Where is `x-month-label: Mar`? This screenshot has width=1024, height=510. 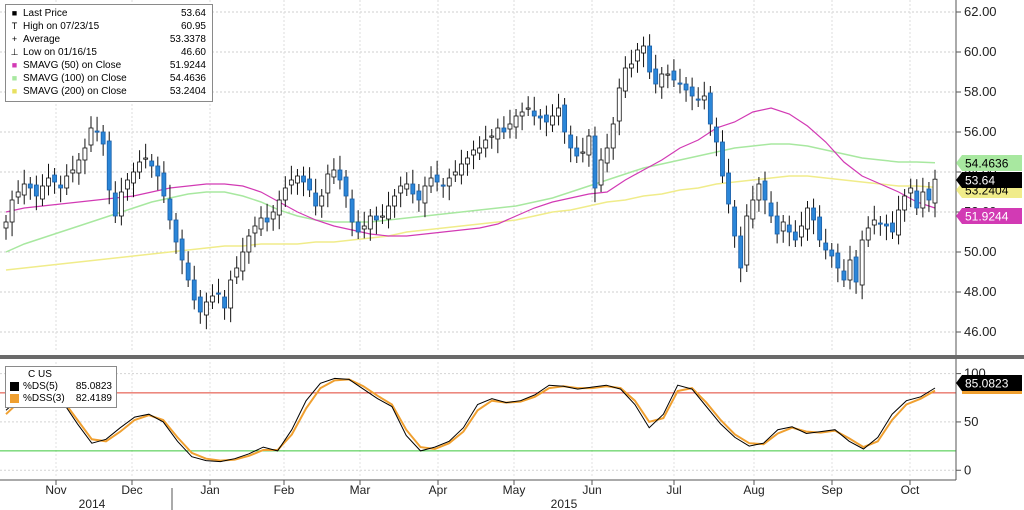
x-month-label: Mar is located at coordinates (360, 490).